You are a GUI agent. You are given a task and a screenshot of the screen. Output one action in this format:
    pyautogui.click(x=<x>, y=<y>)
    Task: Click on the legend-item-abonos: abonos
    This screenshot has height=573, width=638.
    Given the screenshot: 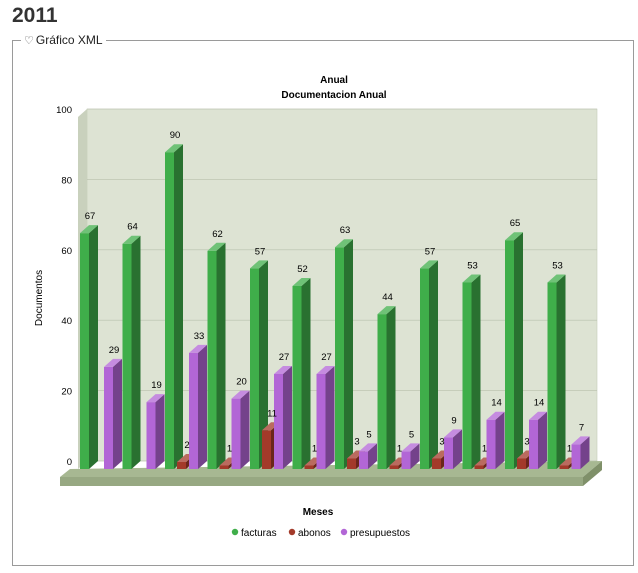 What is the action you would take?
    pyautogui.click(x=309, y=533)
    